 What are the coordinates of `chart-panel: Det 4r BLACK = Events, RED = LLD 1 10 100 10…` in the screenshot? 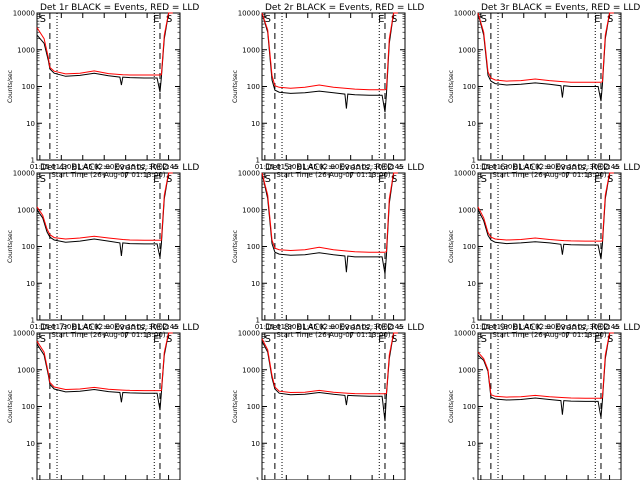 It's located at (103, 251).